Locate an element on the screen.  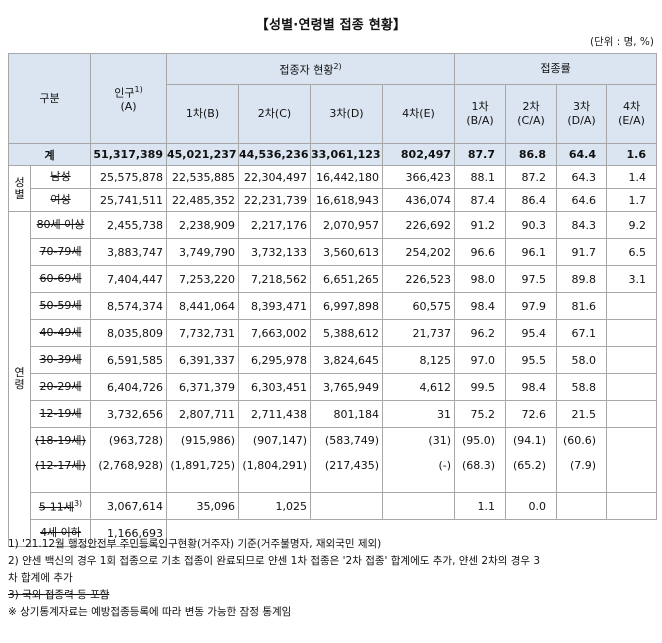
cell-rate1: 75.2 is located at coordinates (480, 414).